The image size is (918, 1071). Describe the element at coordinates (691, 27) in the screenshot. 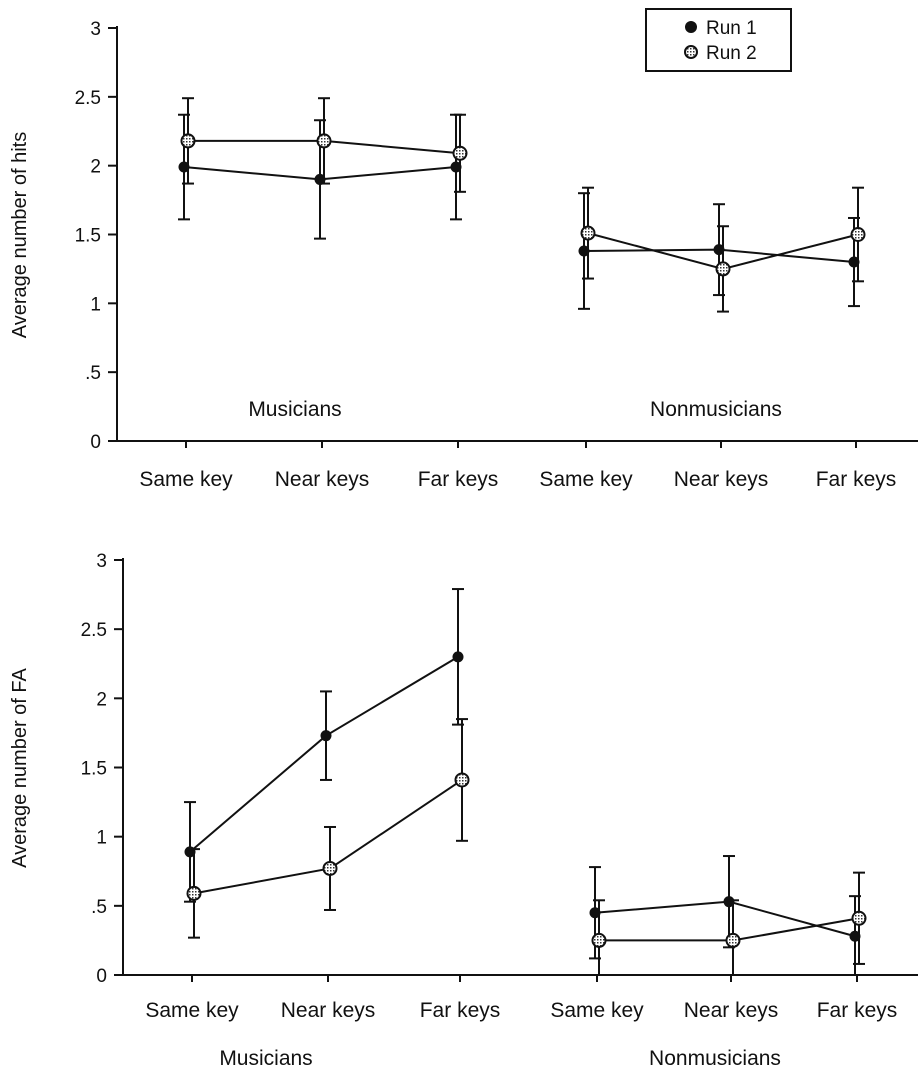

I see `legend-run1-marker` at that location.